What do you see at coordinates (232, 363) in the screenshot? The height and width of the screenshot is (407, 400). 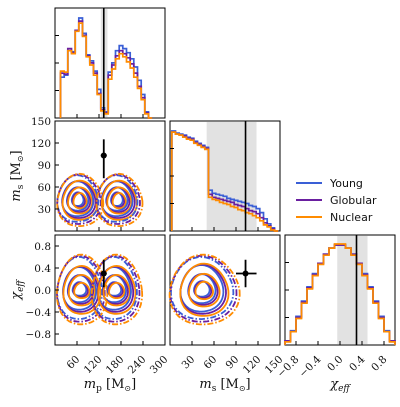 I see `ms-axis-xtick-label-2: 90` at bounding box center [232, 363].